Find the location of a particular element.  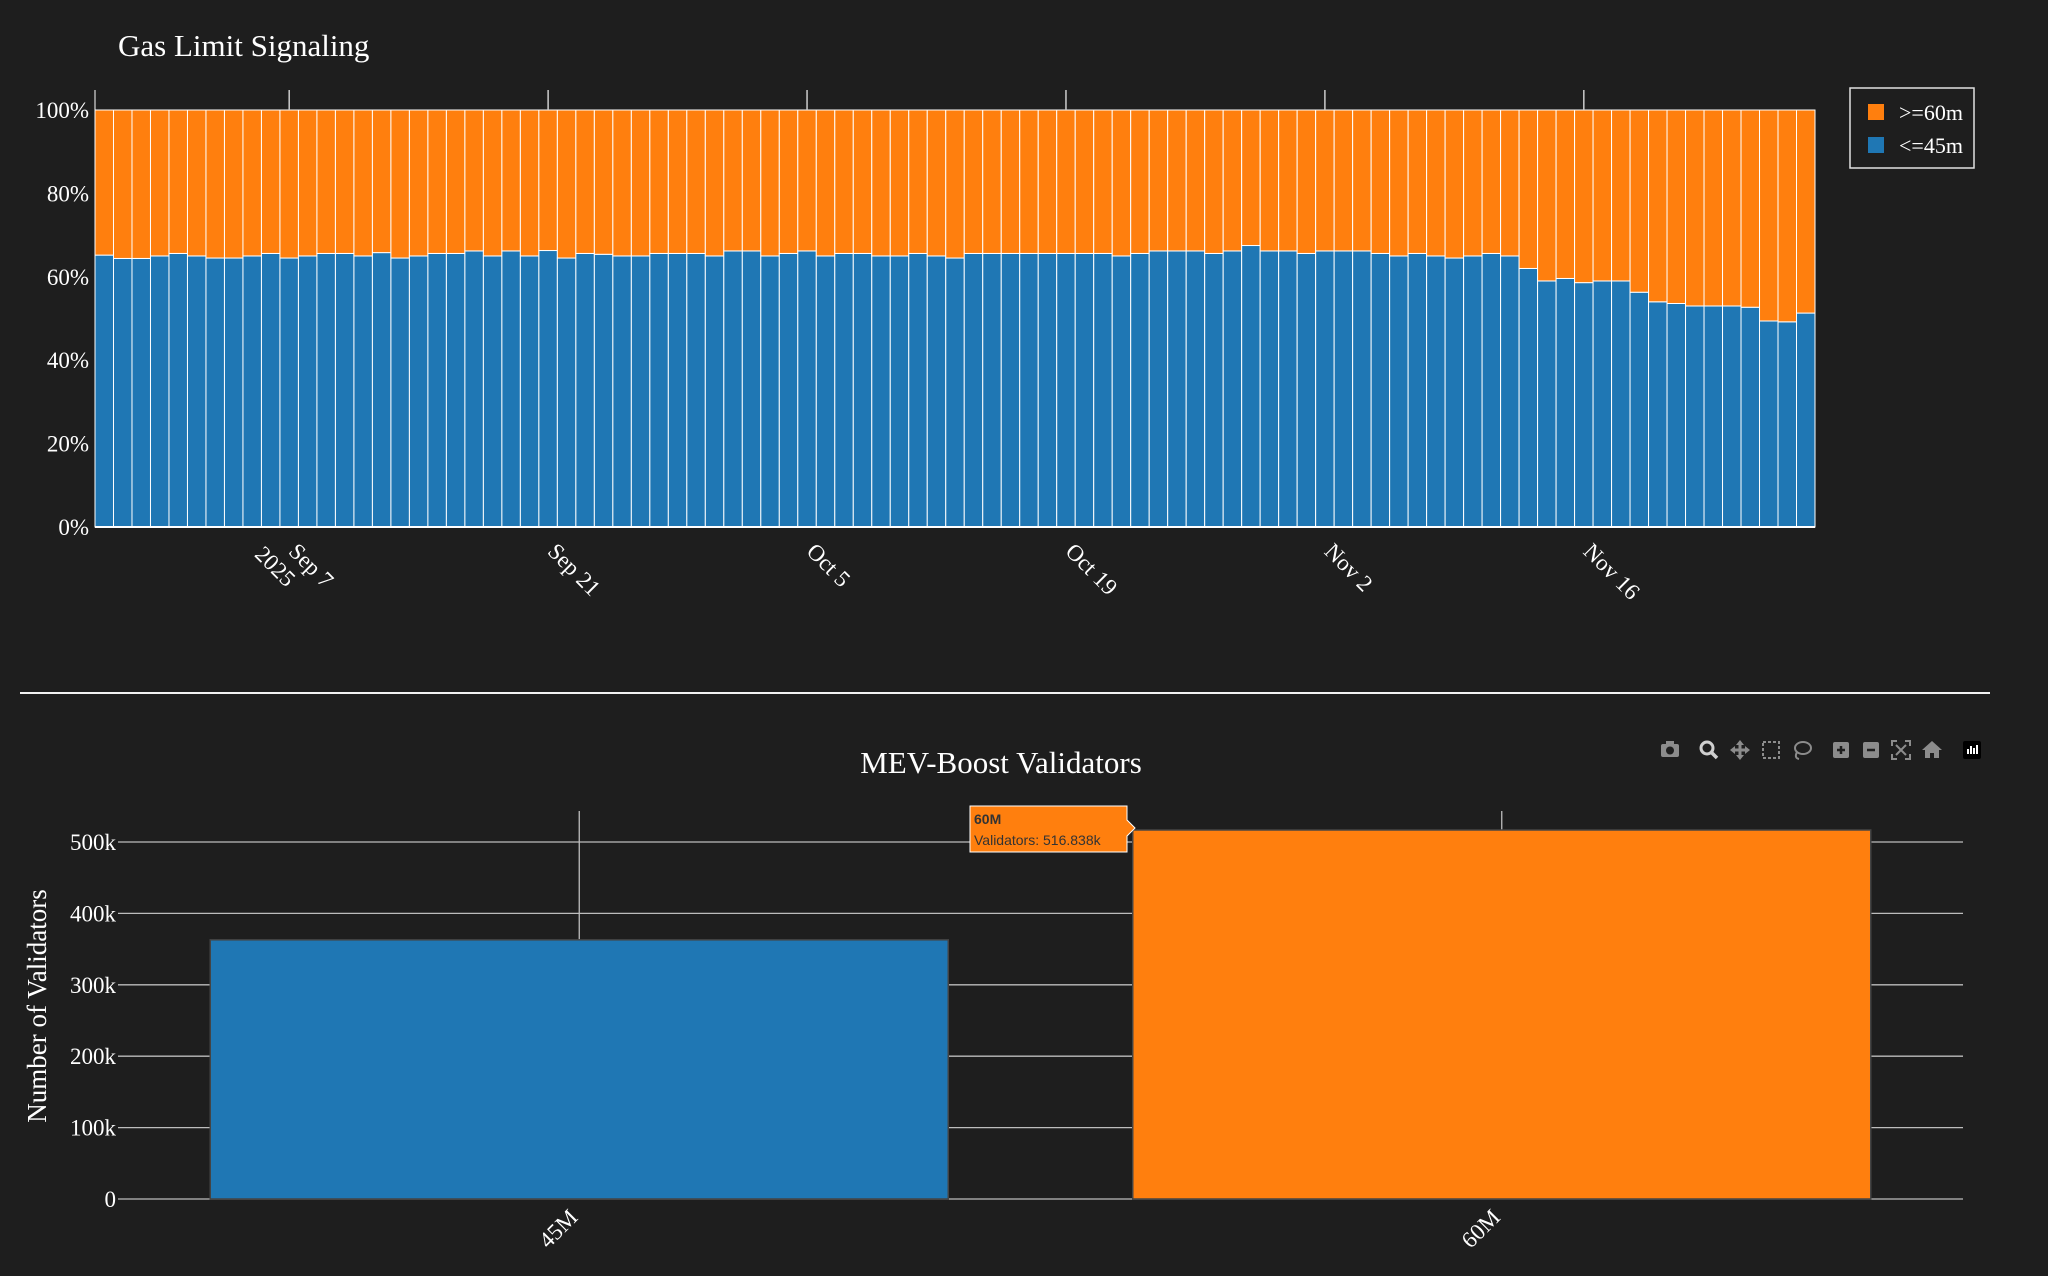

camera-icon is located at coordinates (1670, 749).